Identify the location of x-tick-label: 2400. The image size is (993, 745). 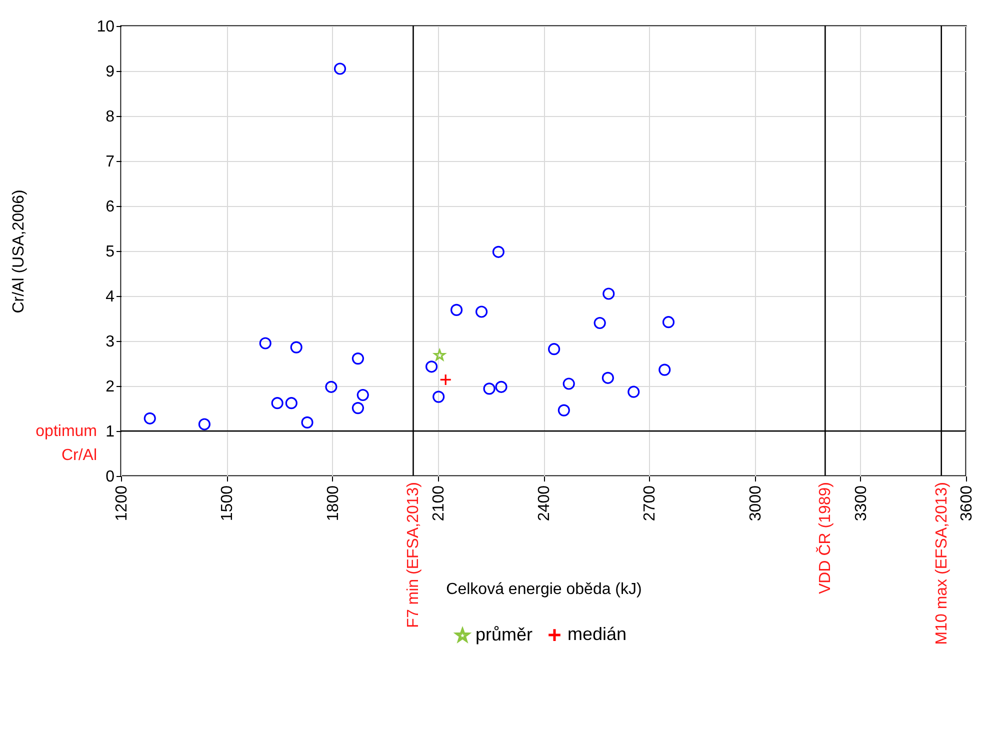
(544, 503).